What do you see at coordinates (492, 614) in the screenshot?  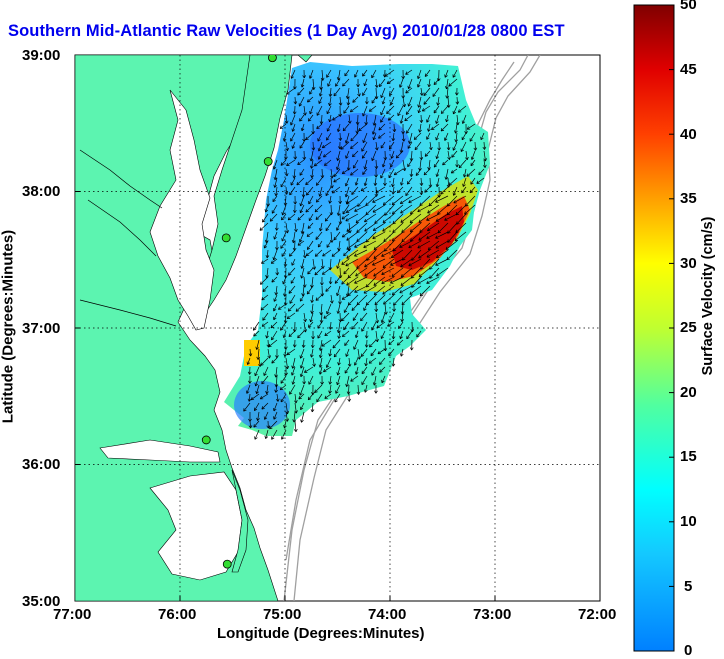 I see `xtick-label: 73:00` at bounding box center [492, 614].